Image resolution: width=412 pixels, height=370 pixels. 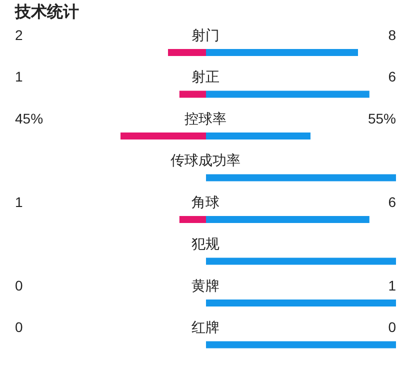 What do you see at coordinates (19, 34) in the screenshot?
I see `text: 2` at bounding box center [19, 34].